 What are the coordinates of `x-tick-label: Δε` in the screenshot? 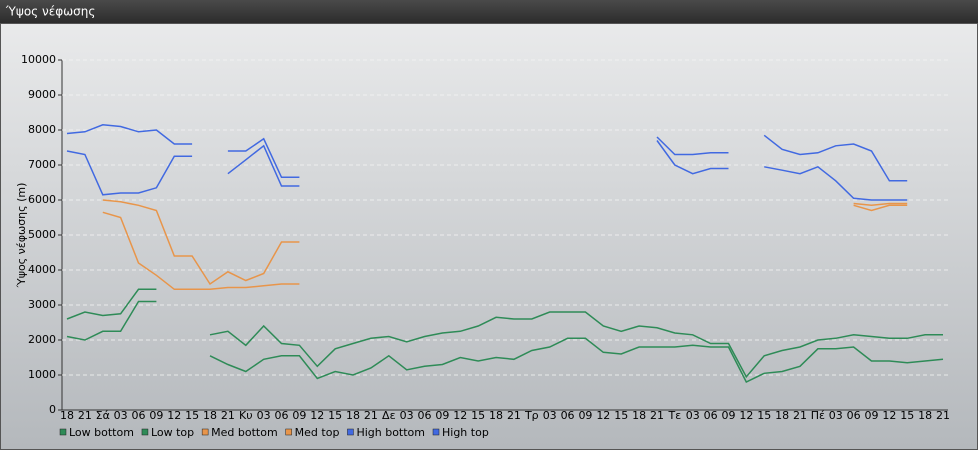 It's located at (389, 415).